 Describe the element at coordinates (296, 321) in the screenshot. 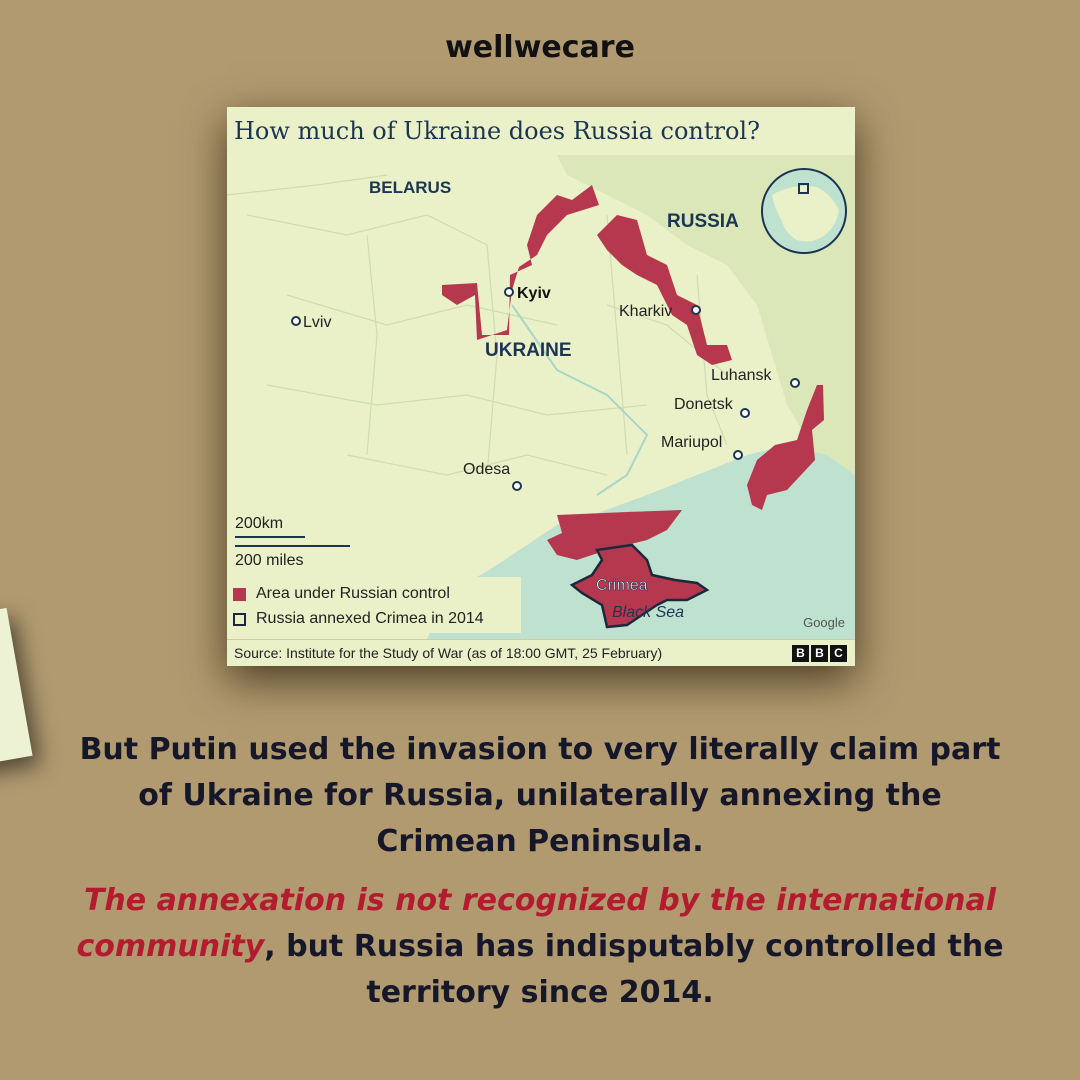

I see `city-marker-lviv` at that location.